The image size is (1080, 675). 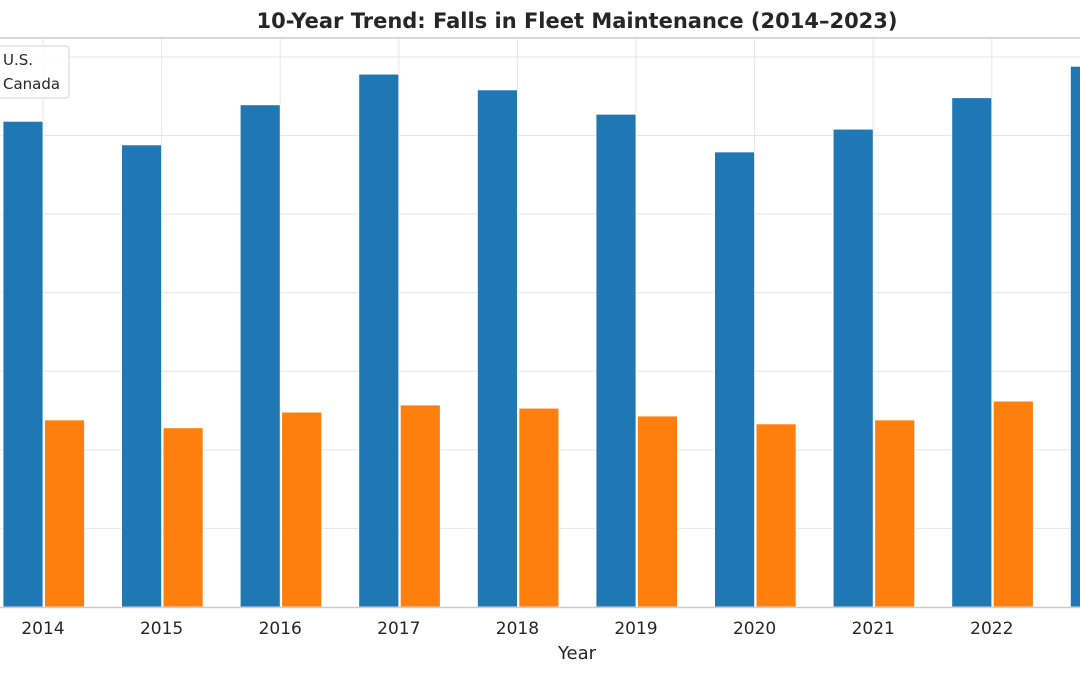 What do you see at coordinates (616, 360) in the screenshot?
I see `bar-us-2019` at bounding box center [616, 360].